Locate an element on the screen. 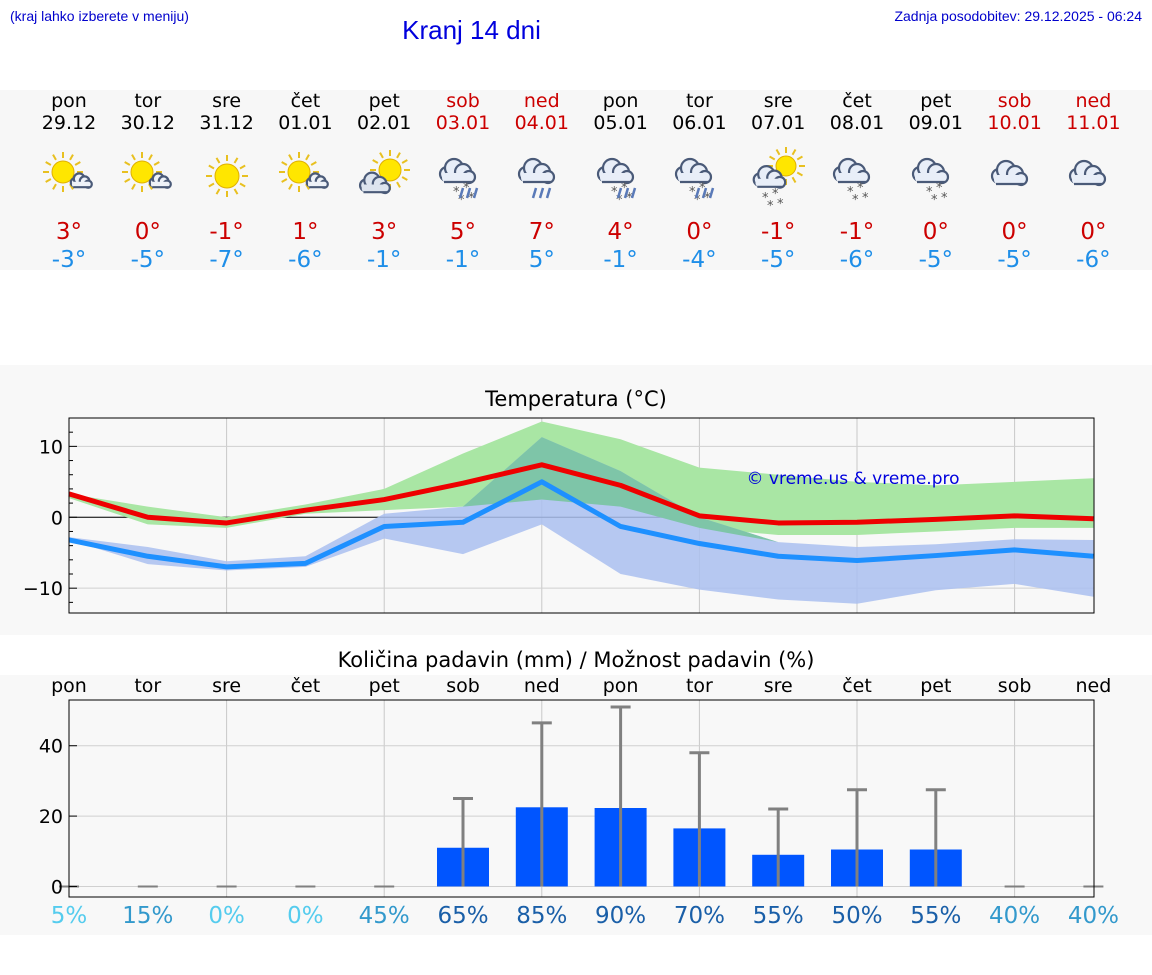  cloud-sun-icon is located at coordinates (385, 172).